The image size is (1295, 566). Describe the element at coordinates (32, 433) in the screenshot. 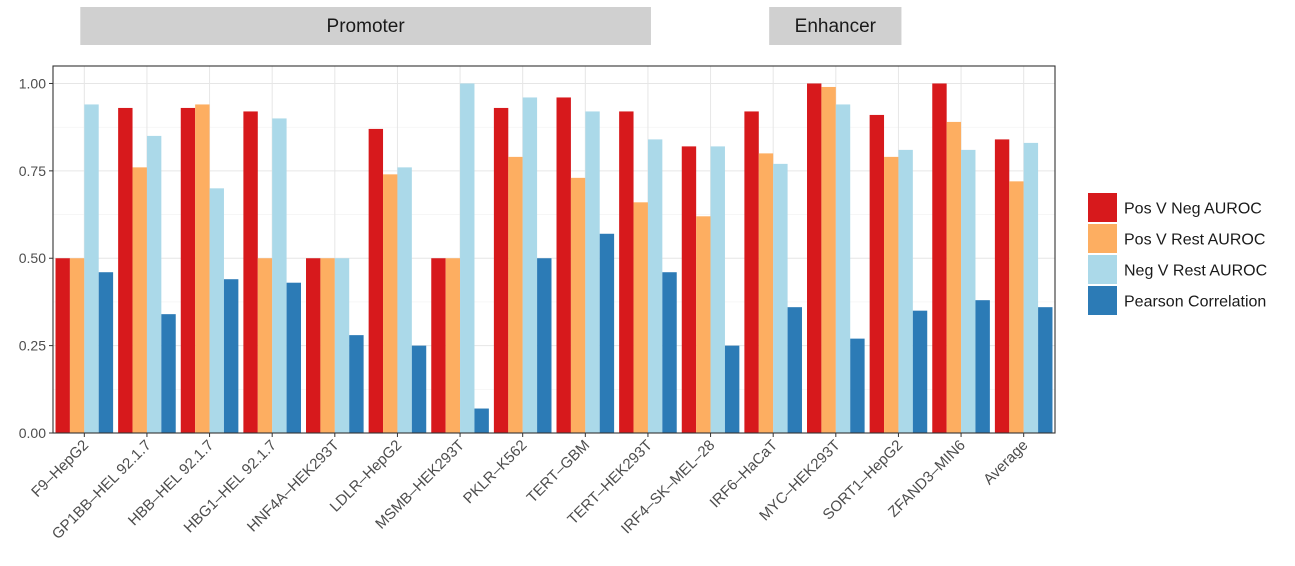

I see `y-tick-label: 0.00` at that location.